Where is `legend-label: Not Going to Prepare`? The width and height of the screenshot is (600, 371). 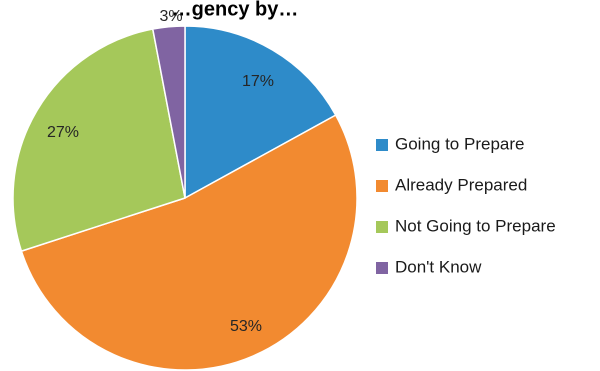 legend-label: Not Going to Prepare is located at coordinates (475, 225).